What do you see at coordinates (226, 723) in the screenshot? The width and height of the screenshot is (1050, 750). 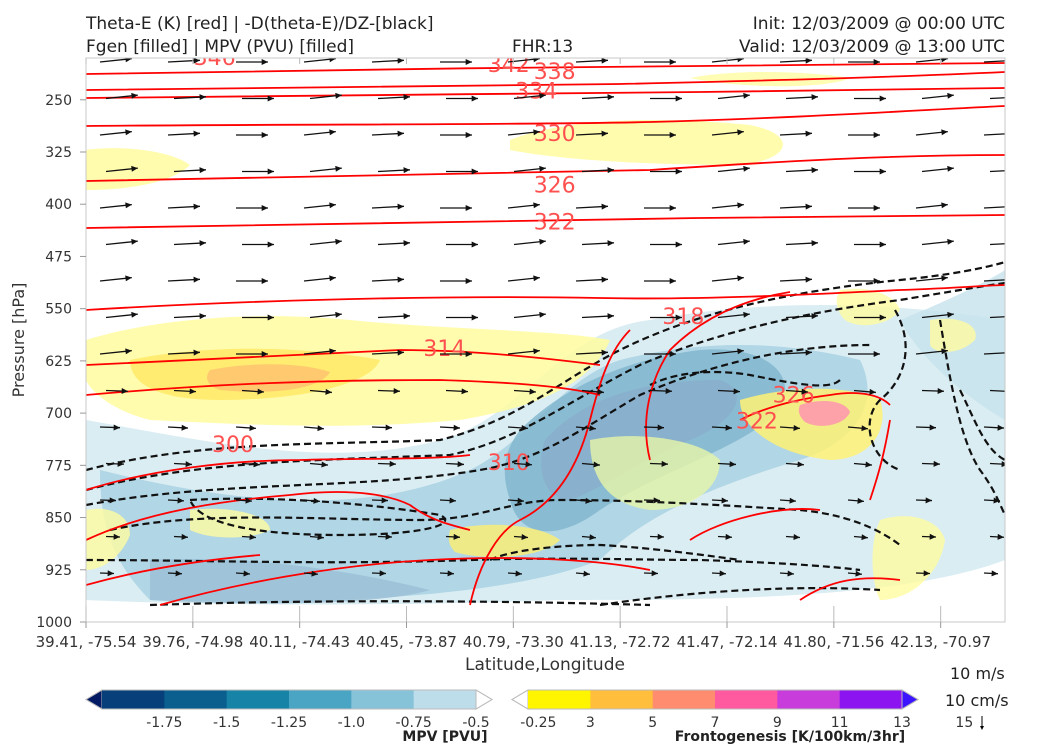 I see `colorbar-tick-label: -1.5` at bounding box center [226, 723].